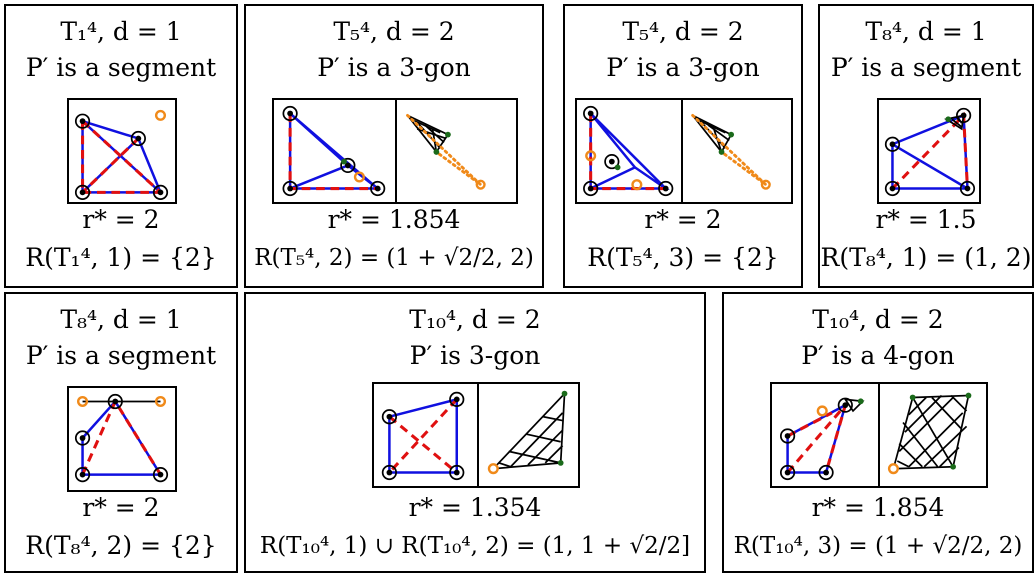  What do you see at coordinates (475, 507) in the screenshot?
I see `optimal-ratio: r* = 1.354` at bounding box center [475, 507].